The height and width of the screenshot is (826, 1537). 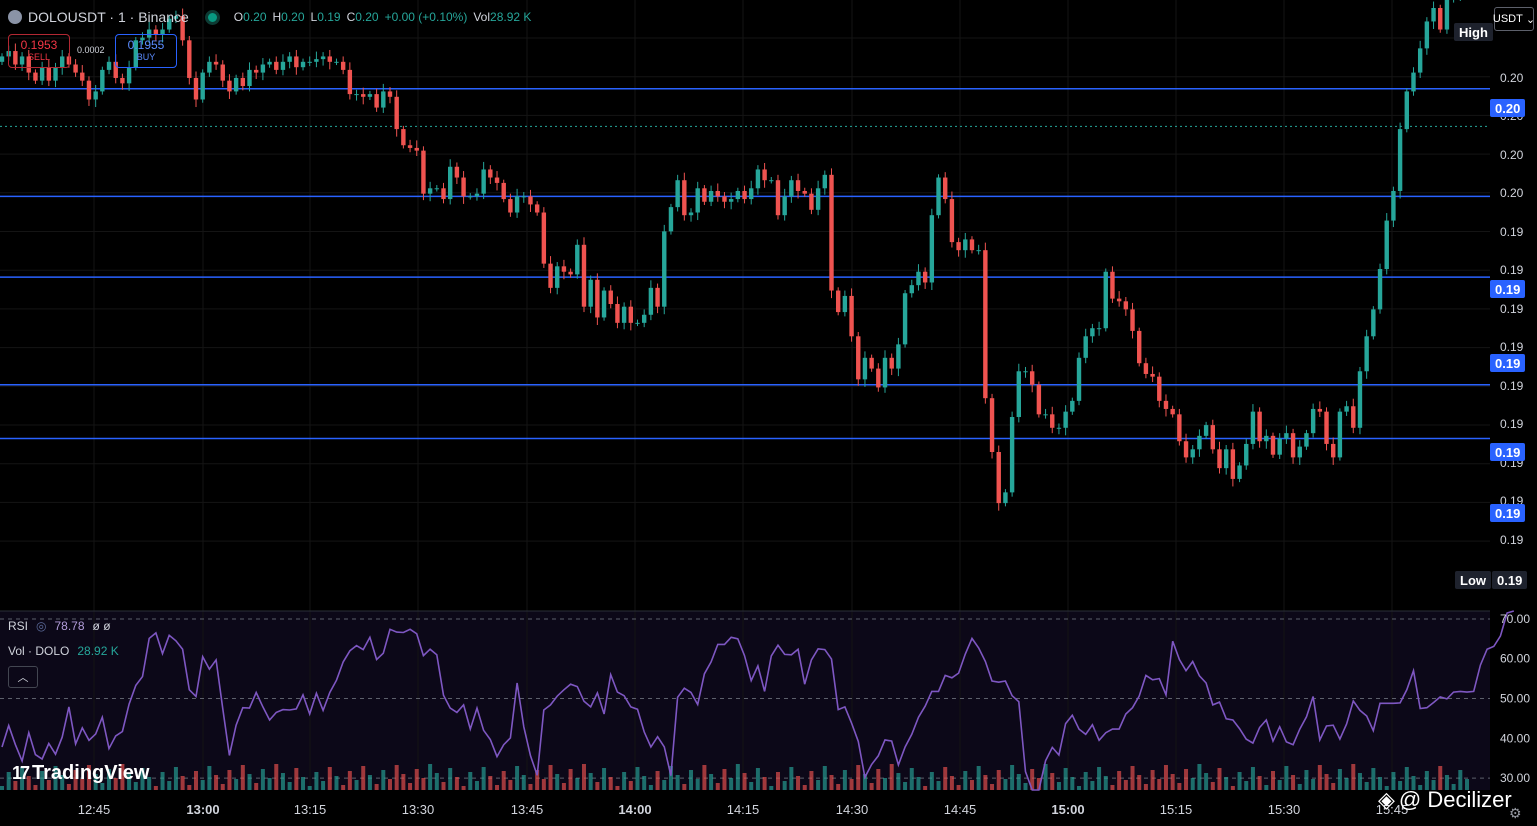 What do you see at coordinates (293, 17) in the screenshot?
I see `high-value: 0.20` at bounding box center [293, 17].